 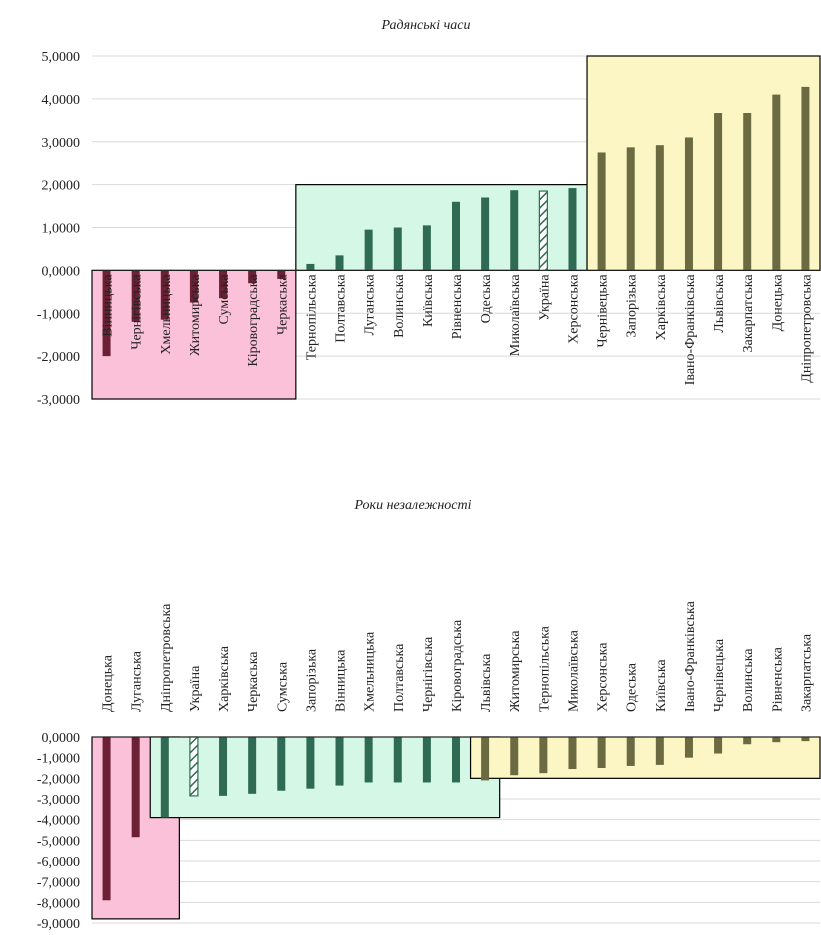 I want to click on category-label: Херсонська, so click(x=573, y=309).